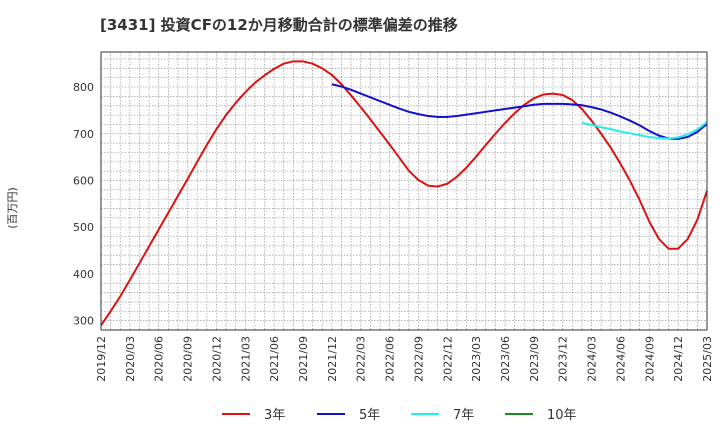 Image resolution: width=720 pixels, height=440 pixels. Describe the element at coordinates (620, 359) in the screenshot. I see `x-tick-label: 2024/06` at that location.